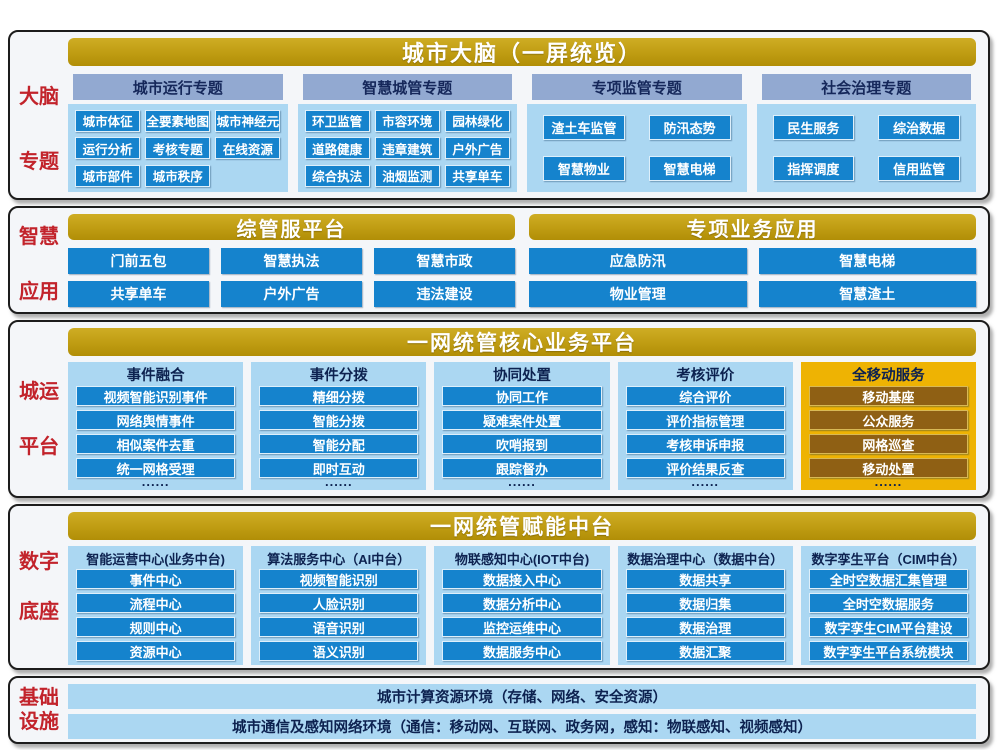 The image size is (1000, 750). Describe the element at coordinates (584, 128) in the screenshot. I see `module-chip: 渣土车监管` at that location.